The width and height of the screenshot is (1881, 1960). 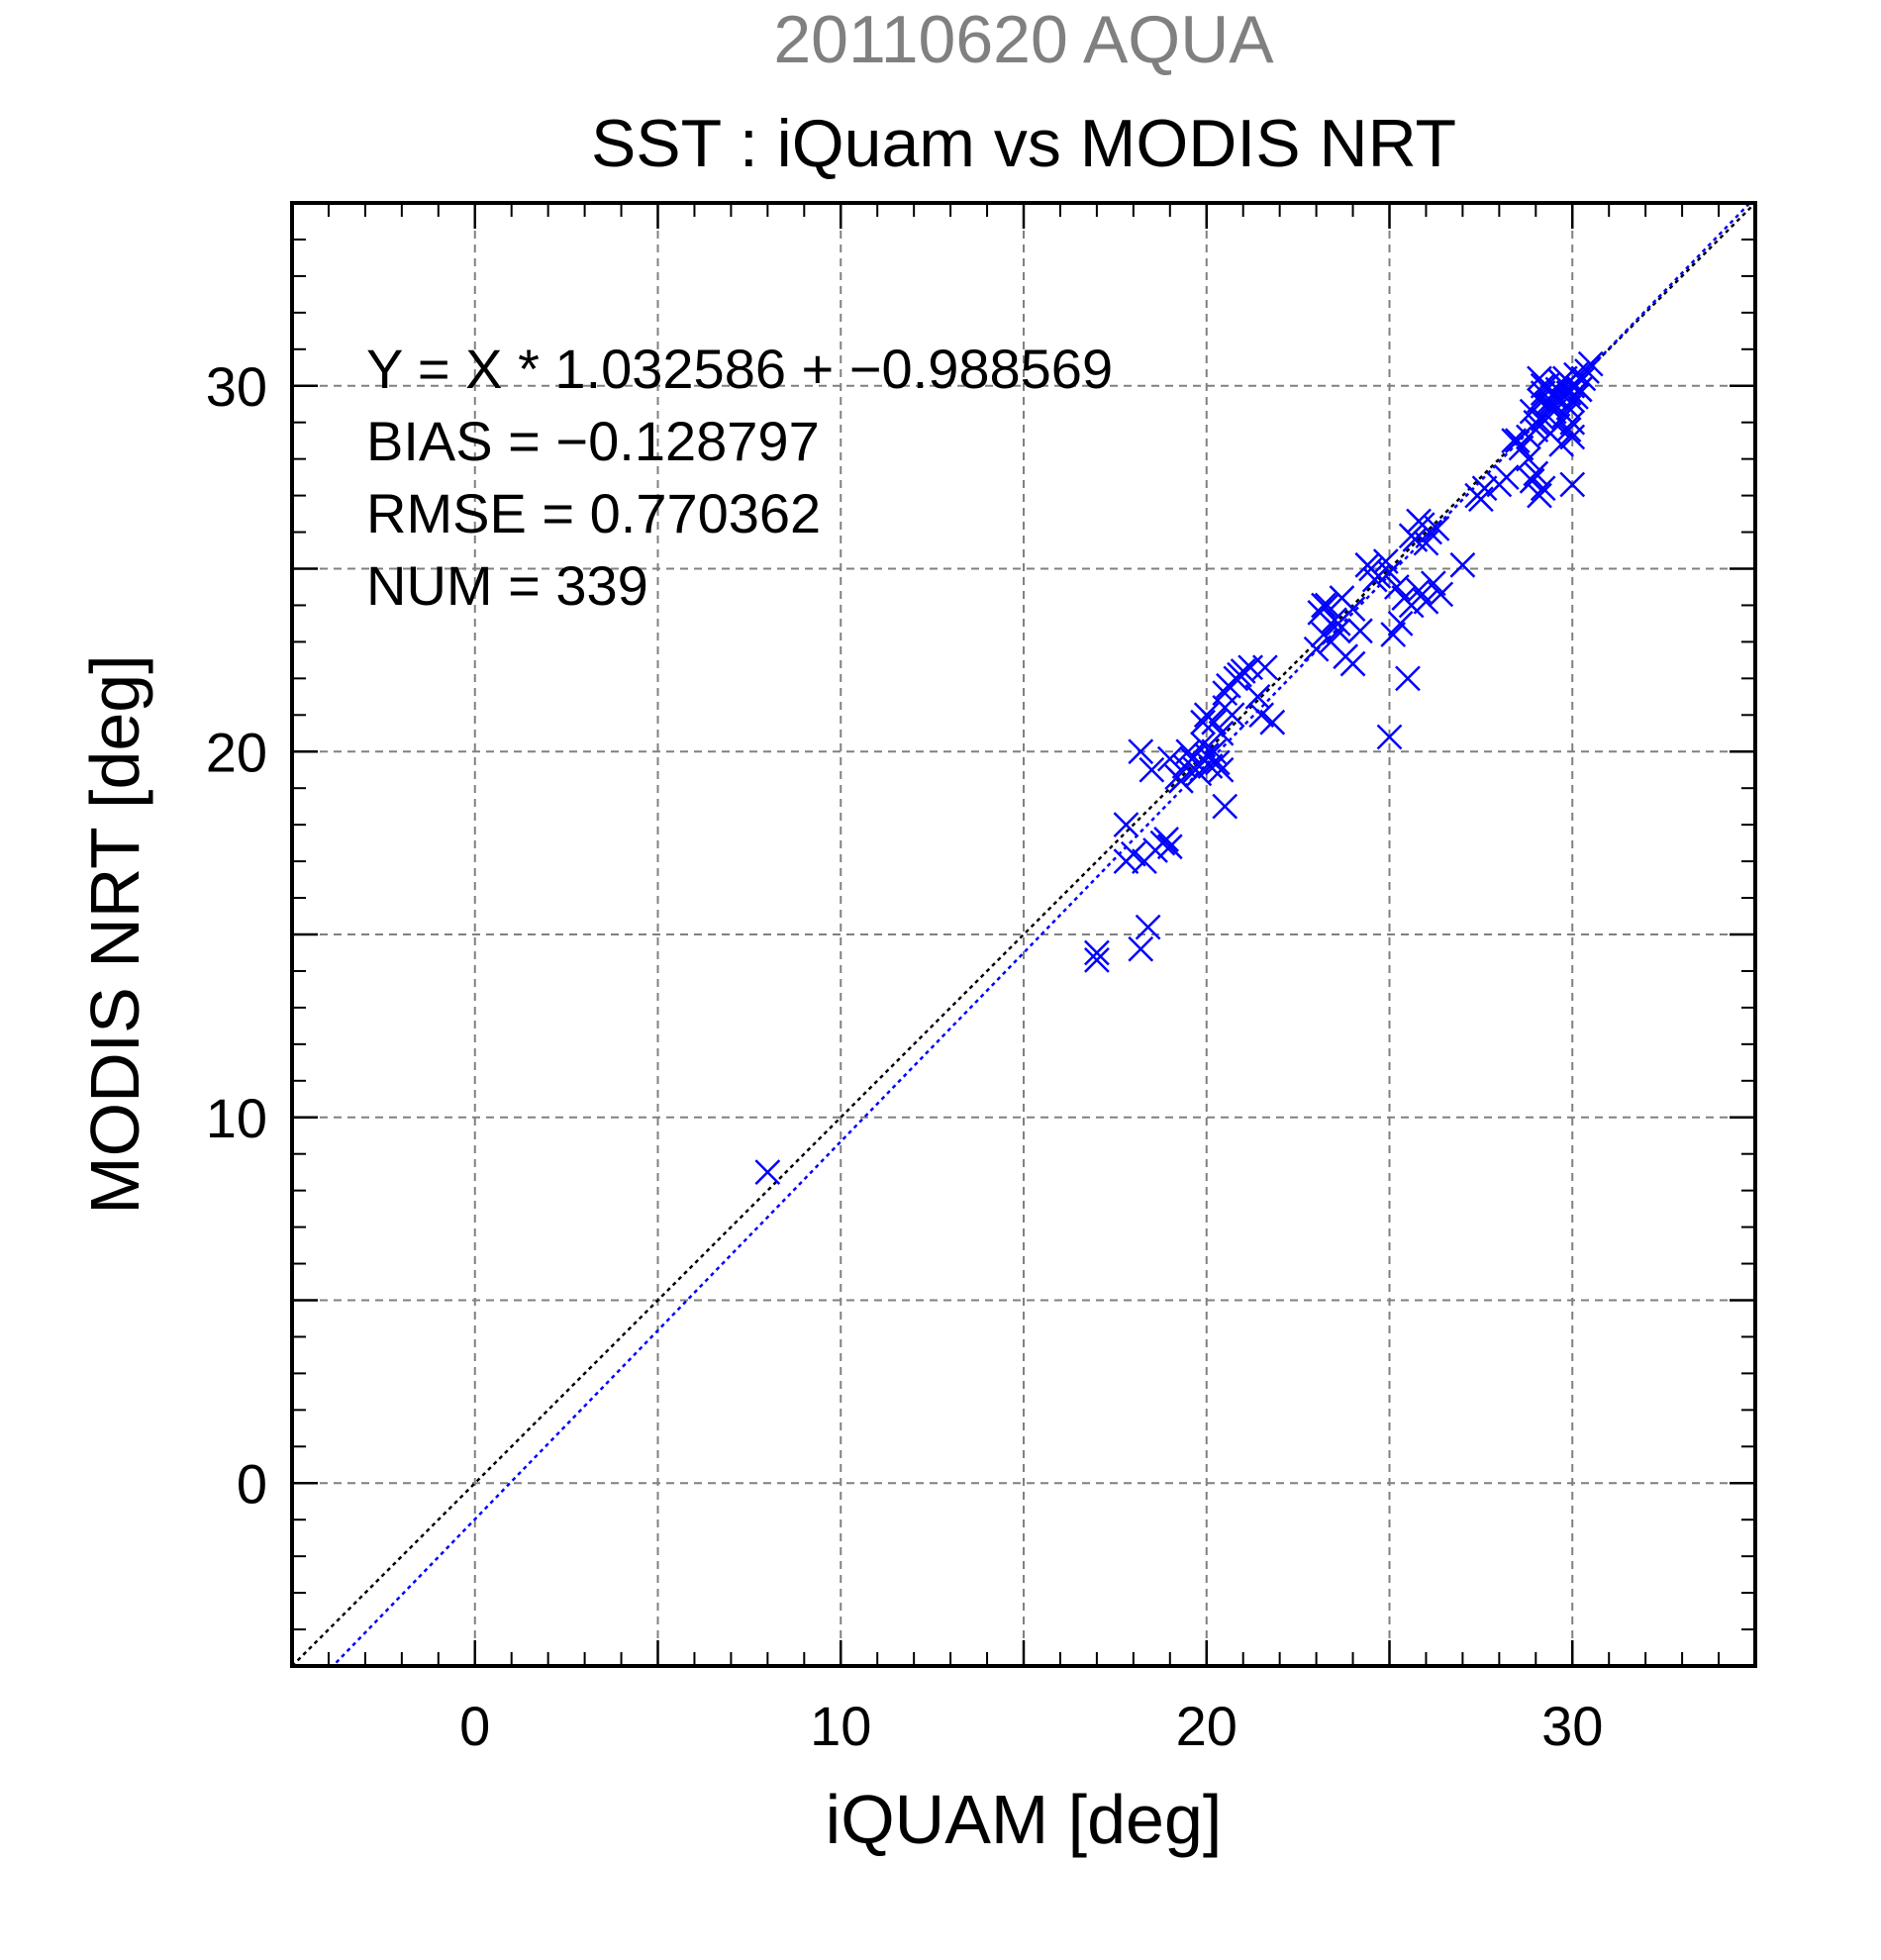 I want to click on y-tick-label: 10, so click(x=237, y=1118).